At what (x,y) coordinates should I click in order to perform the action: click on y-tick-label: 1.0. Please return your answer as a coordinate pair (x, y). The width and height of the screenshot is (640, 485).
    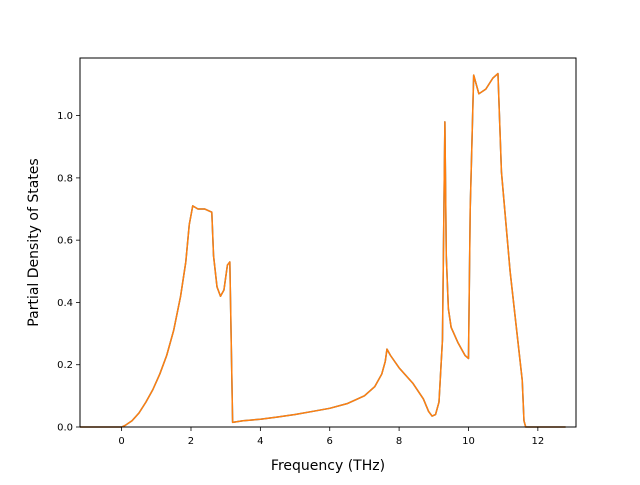
    Looking at the image, I should click on (65, 116).